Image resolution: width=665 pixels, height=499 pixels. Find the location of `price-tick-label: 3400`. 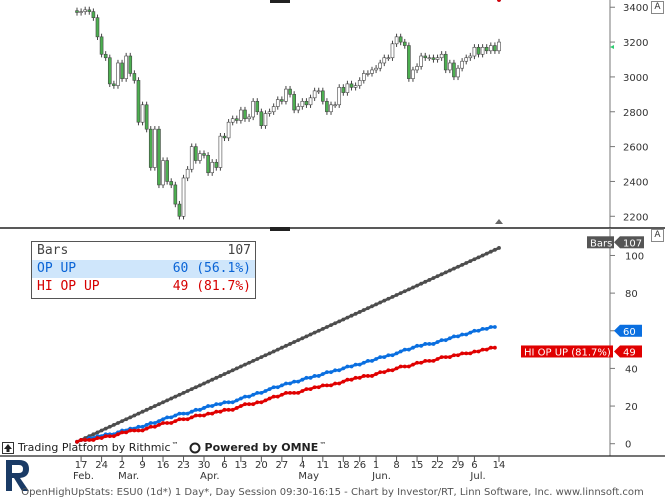

price-tick-label: 3400 is located at coordinates (635, 8).